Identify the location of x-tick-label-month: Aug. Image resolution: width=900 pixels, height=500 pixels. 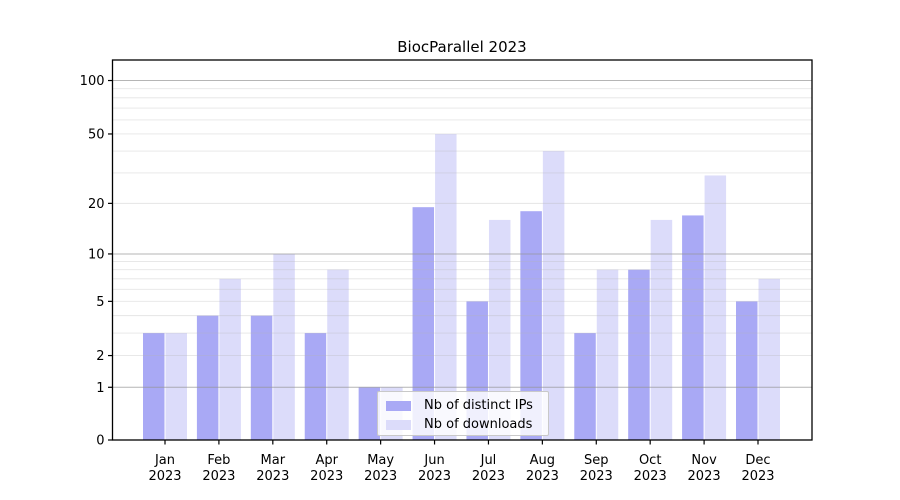
(542, 460).